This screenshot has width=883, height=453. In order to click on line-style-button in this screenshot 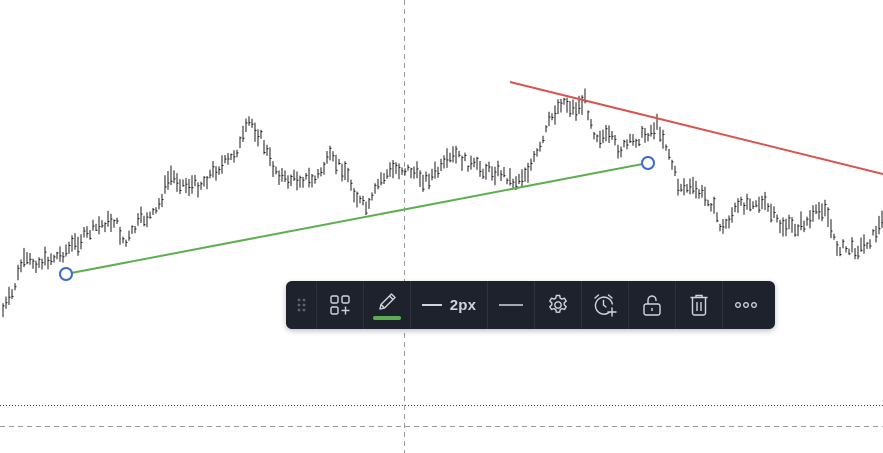, I will do `click(511, 305)`.